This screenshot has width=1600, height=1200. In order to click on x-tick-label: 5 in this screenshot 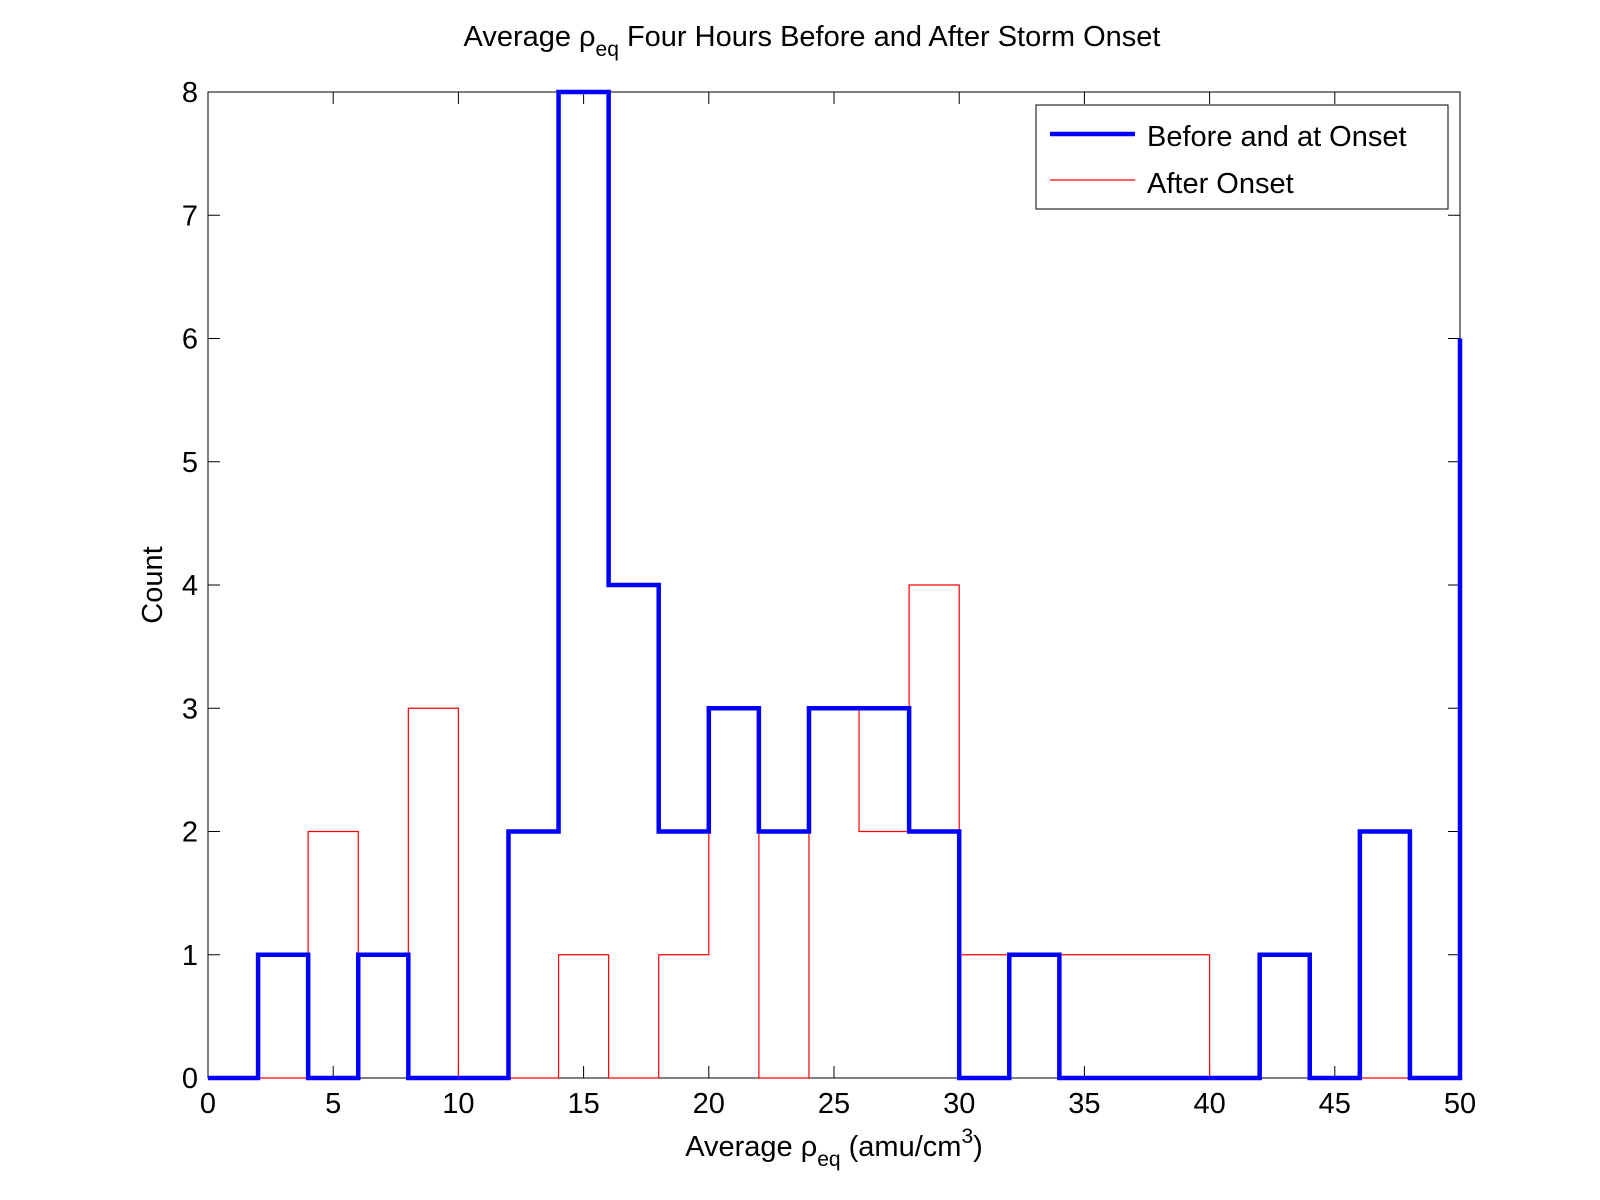, I will do `click(333, 1104)`.